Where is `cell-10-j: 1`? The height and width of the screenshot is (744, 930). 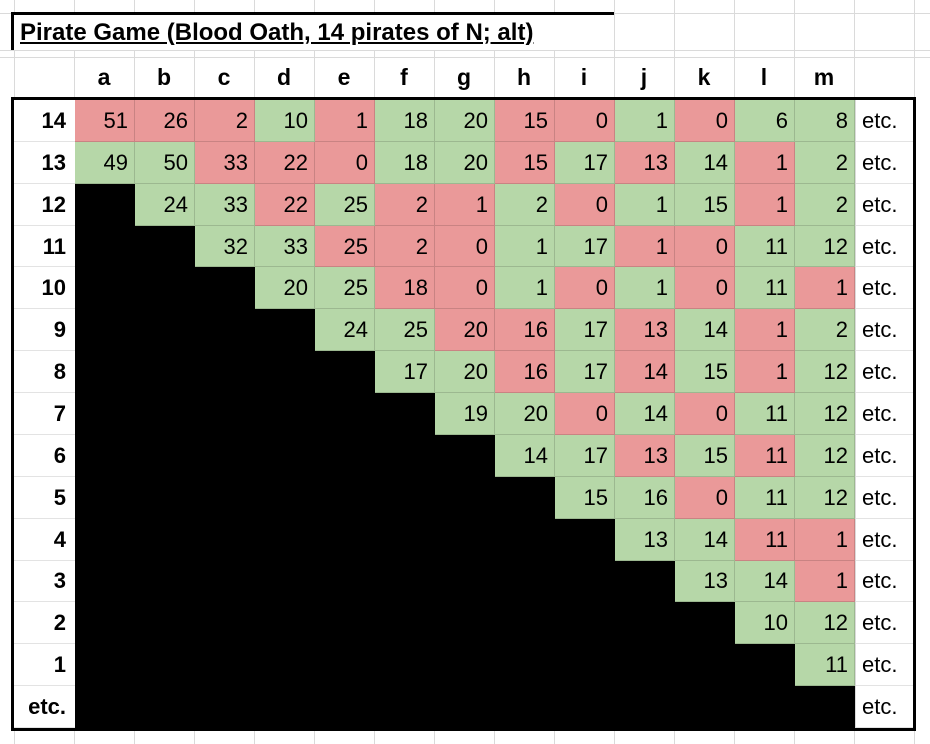 cell-10-j: 1 is located at coordinates (645, 288).